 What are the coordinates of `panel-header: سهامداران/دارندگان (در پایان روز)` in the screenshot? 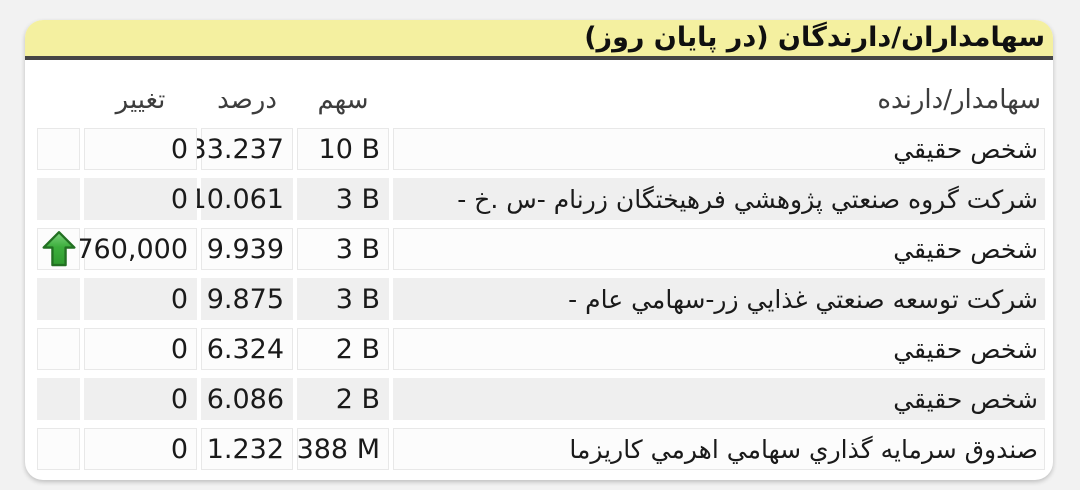 It's located at (539, 40).